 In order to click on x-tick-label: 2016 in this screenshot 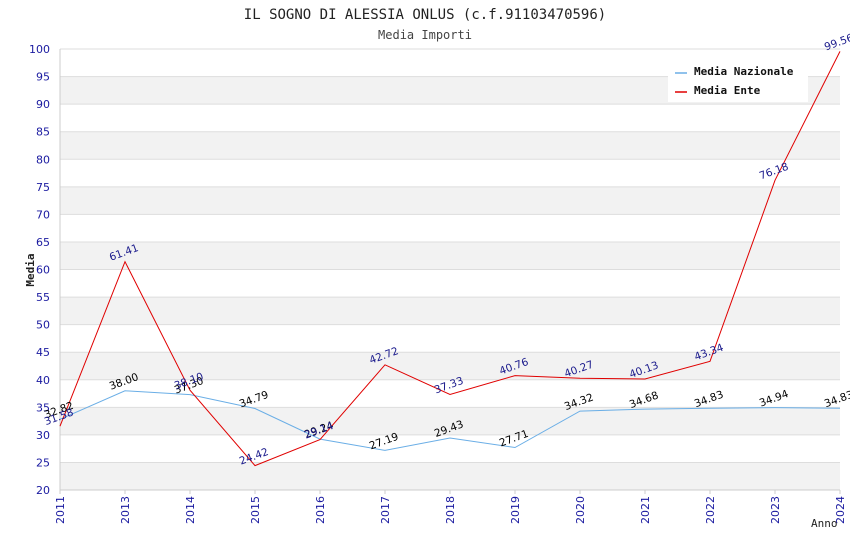, I will do `click(320, 510)`.